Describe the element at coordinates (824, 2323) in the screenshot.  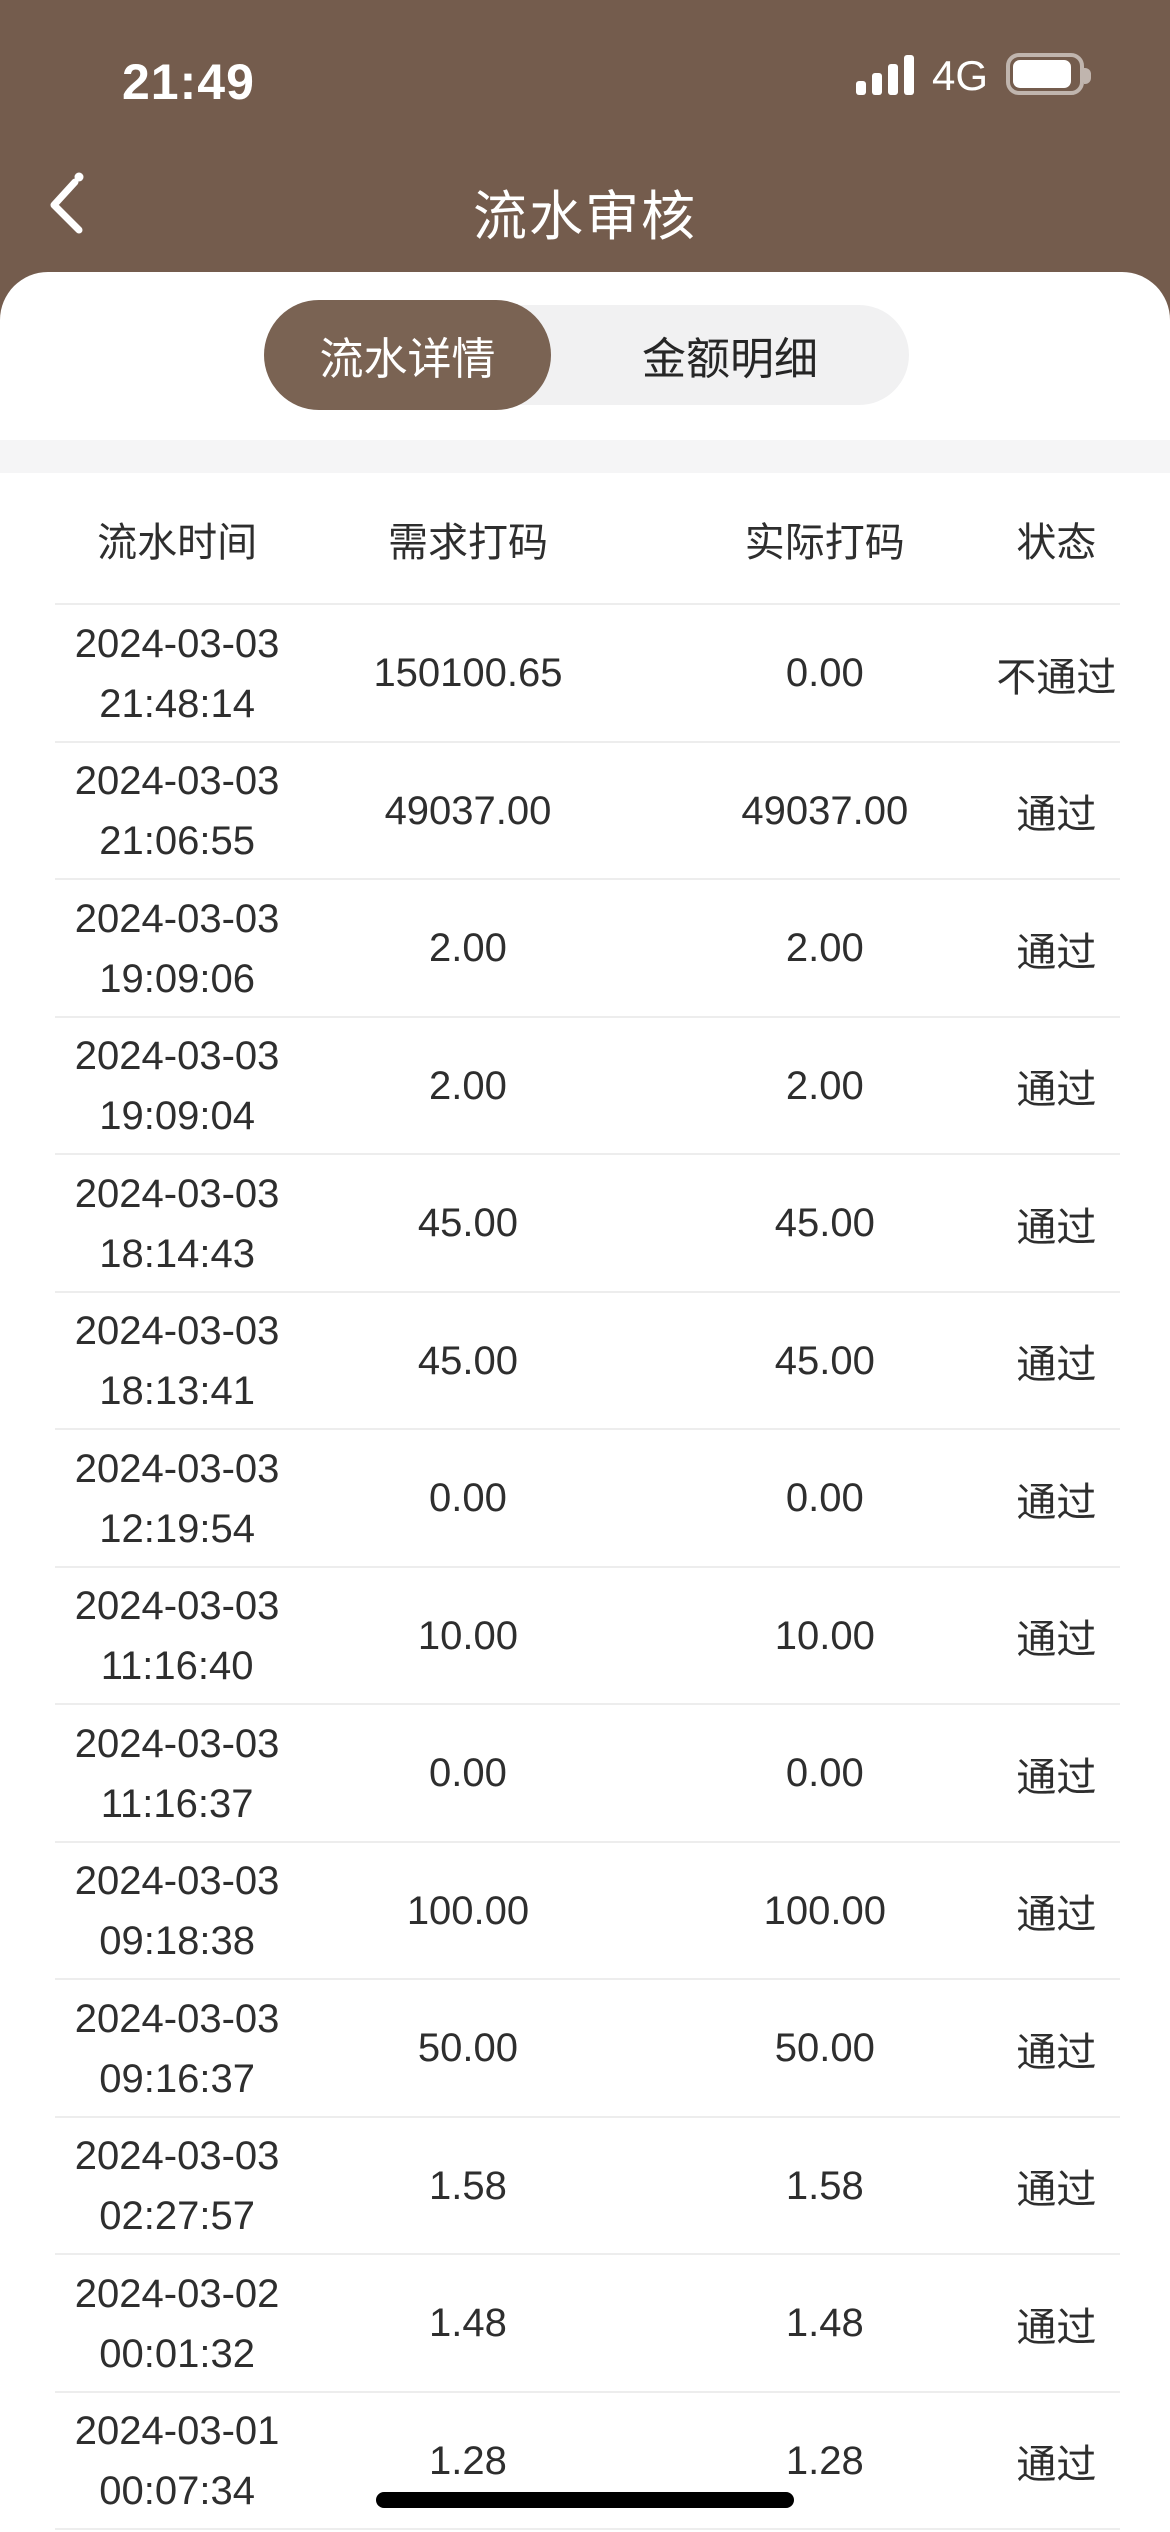
I see `cell-actual-amount: 1.48` at that location.